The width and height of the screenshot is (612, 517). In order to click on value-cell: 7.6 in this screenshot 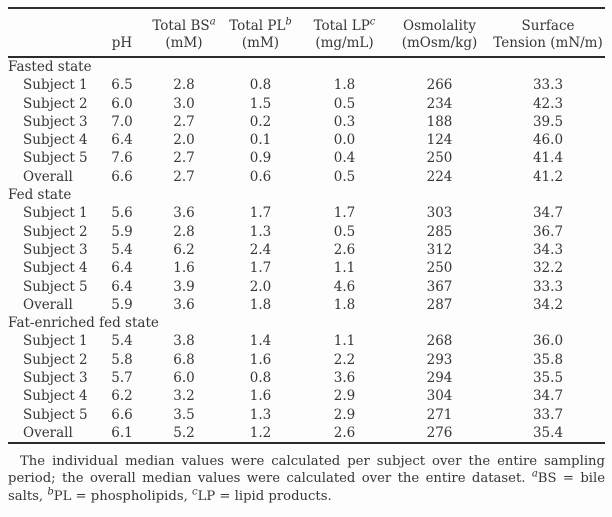, I will do `click(122, 158)`.